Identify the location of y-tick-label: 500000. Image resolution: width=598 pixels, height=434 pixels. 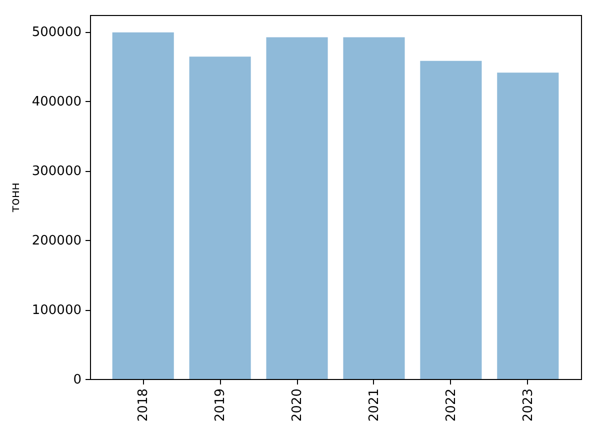
(57, 32).